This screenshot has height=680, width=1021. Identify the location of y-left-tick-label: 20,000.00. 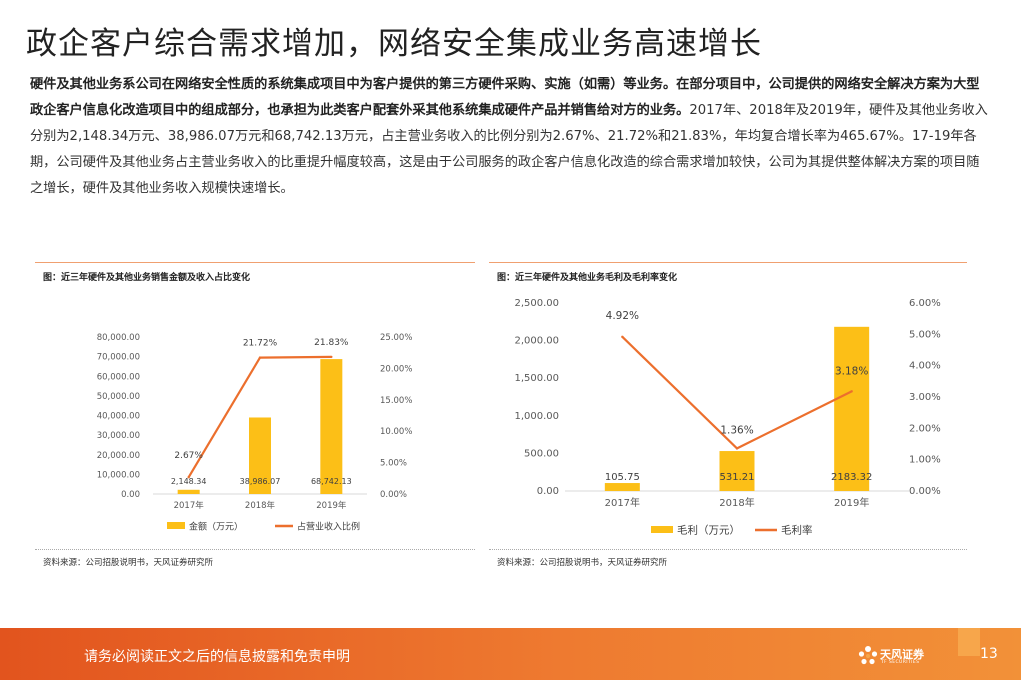
(118, 456).